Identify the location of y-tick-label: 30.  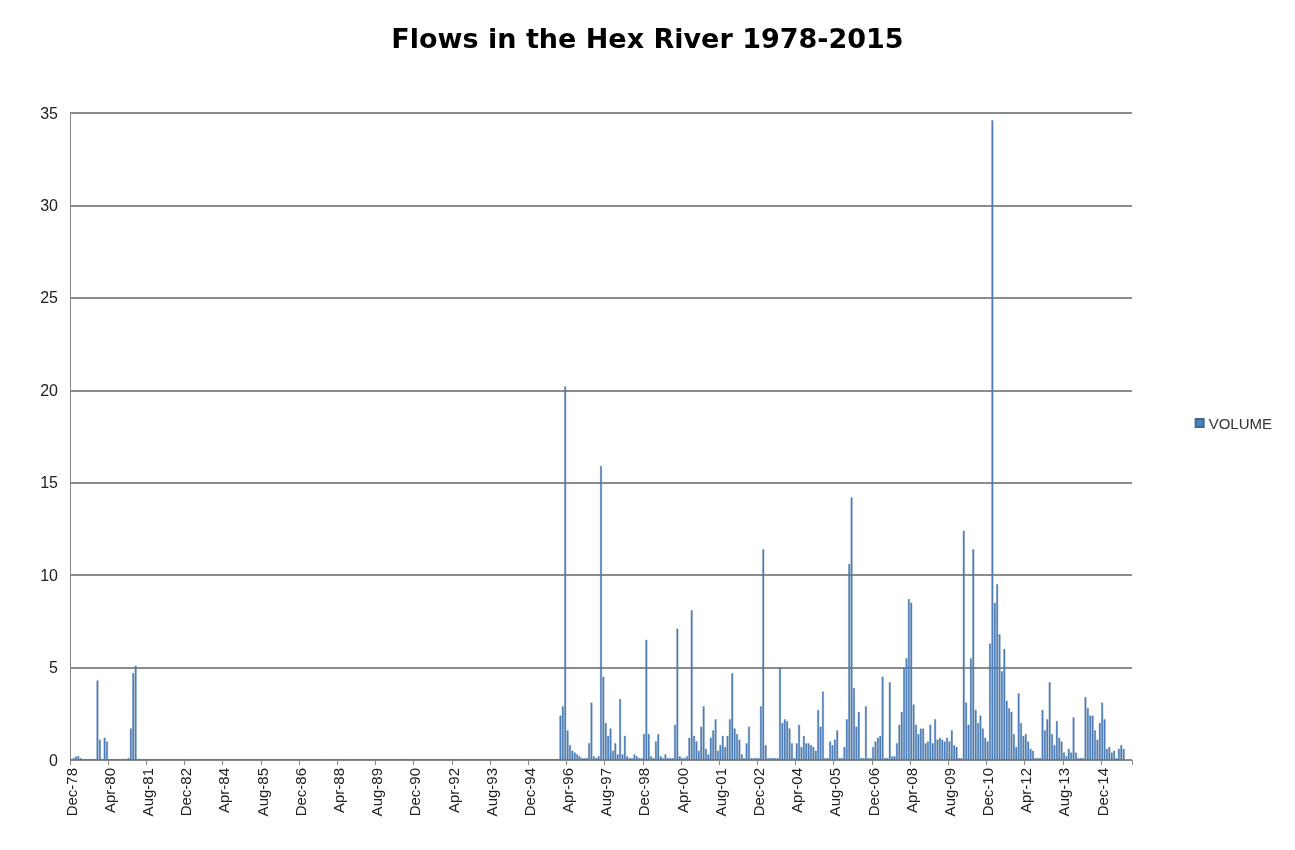
(49, 205).